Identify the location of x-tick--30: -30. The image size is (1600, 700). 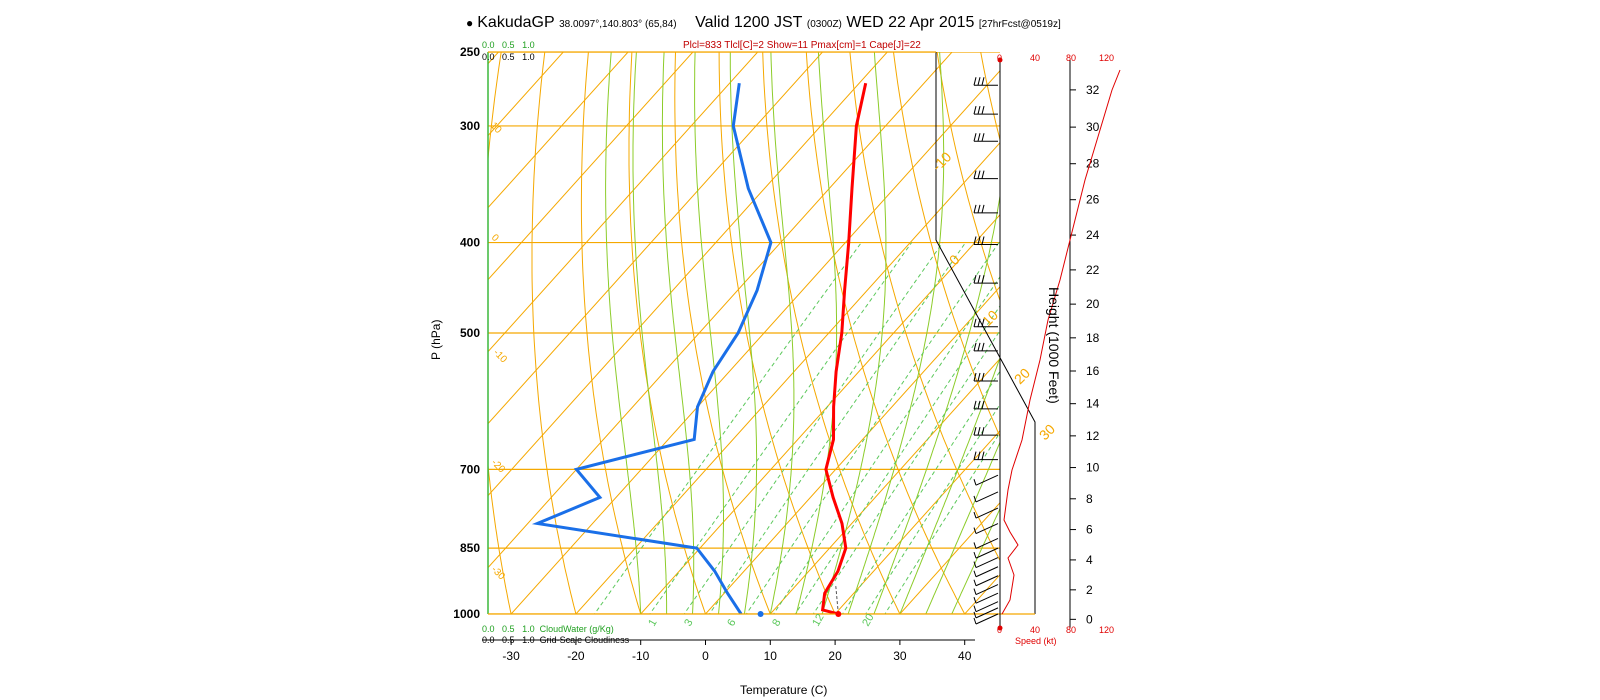
(511, 656).